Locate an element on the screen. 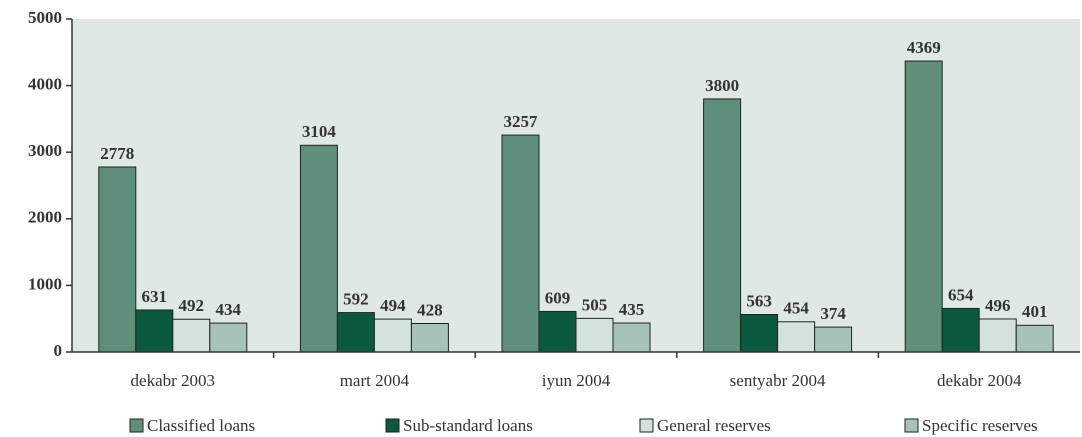 The image size is (1082, 437). x-tick-label: mart 2004 is located at coordinates (375, 380).